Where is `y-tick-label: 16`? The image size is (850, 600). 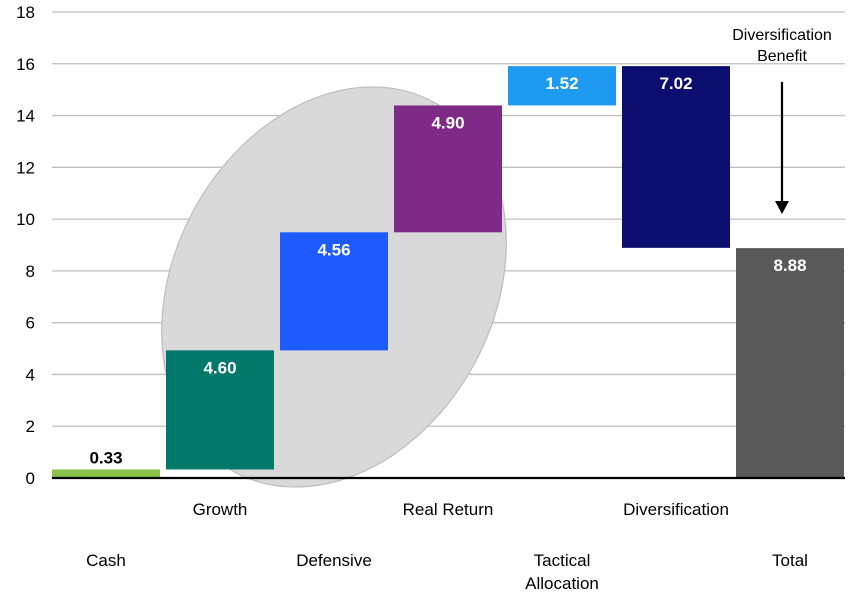 y-tick-label: 16 is located at coordinates (25, 64).